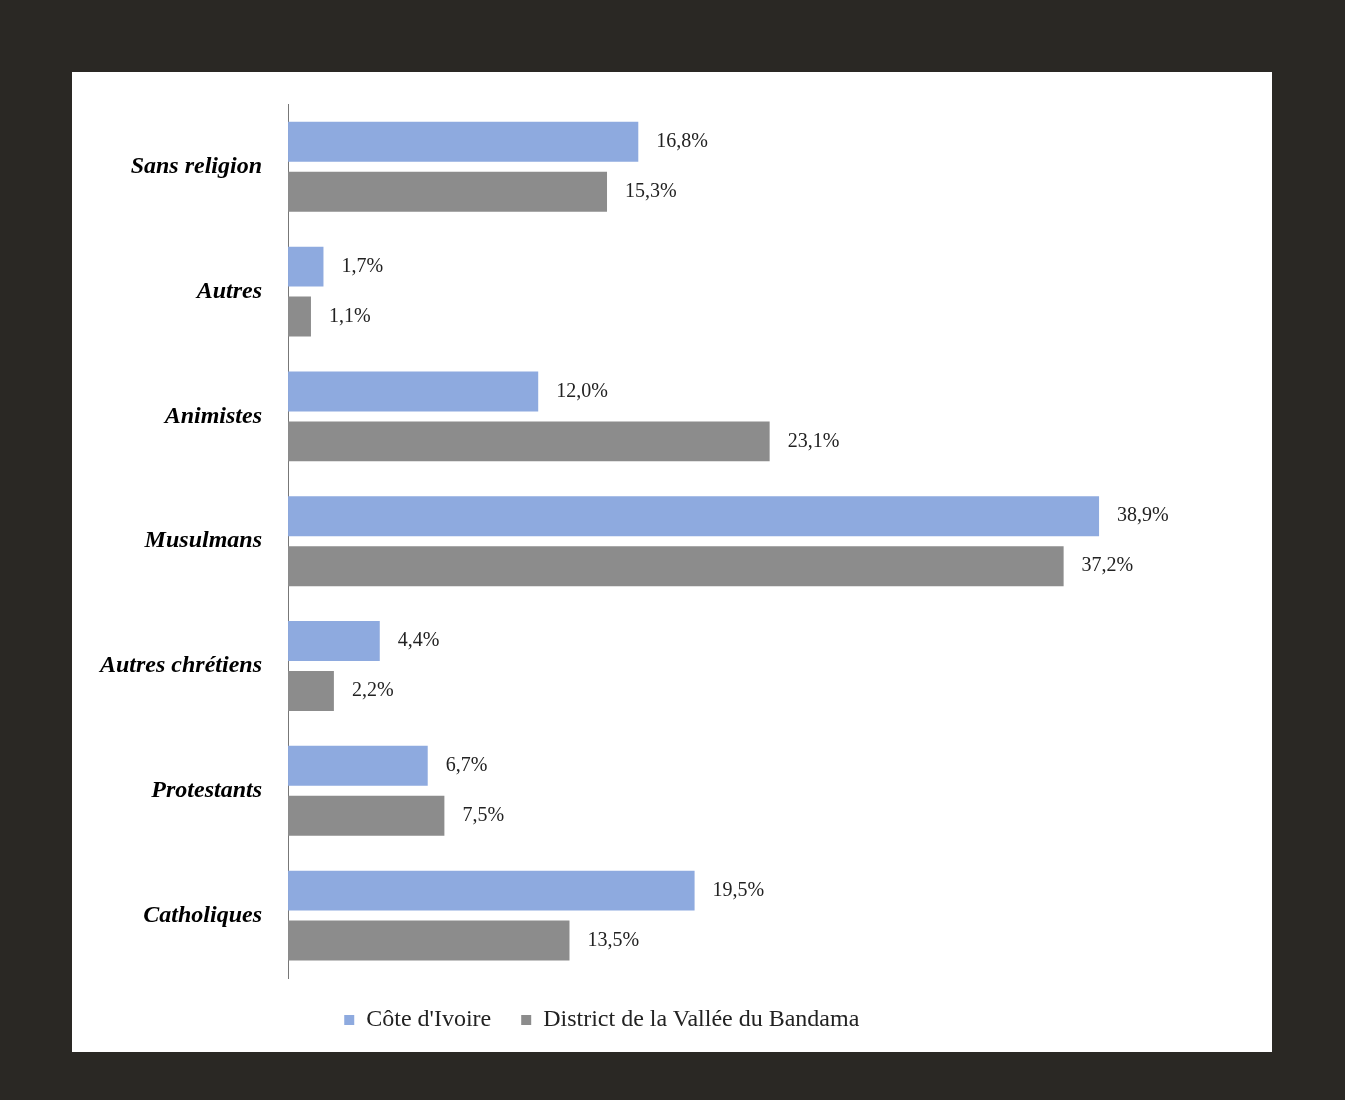 The image size is (1345, 1100). Describe the element at coordinates (1107, 564) in the screenshot. I see `data-label: 37,2%` at that location.